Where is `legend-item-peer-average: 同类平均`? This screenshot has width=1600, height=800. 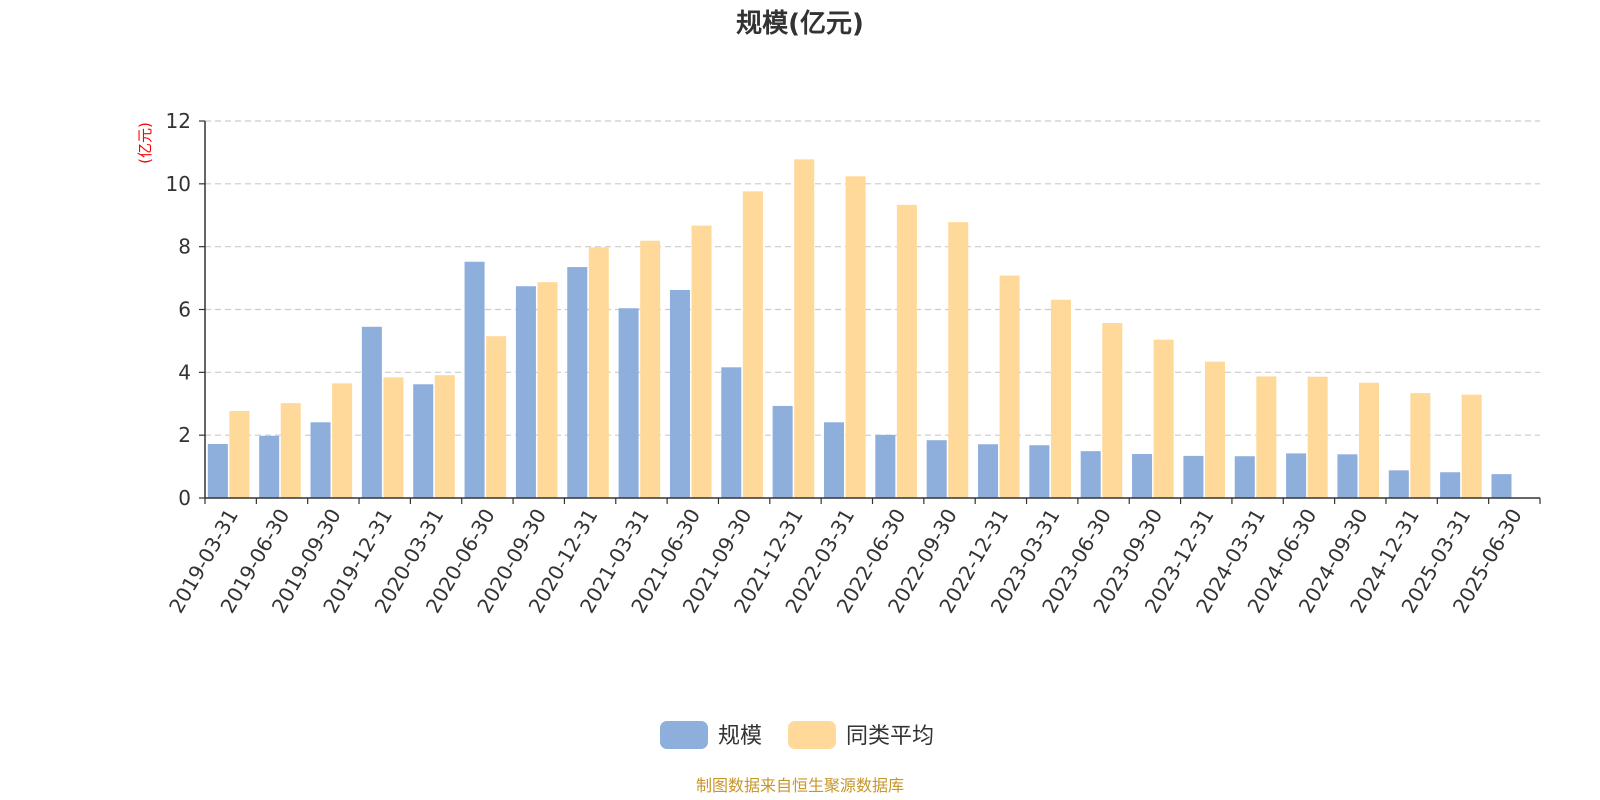
legend-item-peer-average: 同类平均 is located at coordinates (861, 735).